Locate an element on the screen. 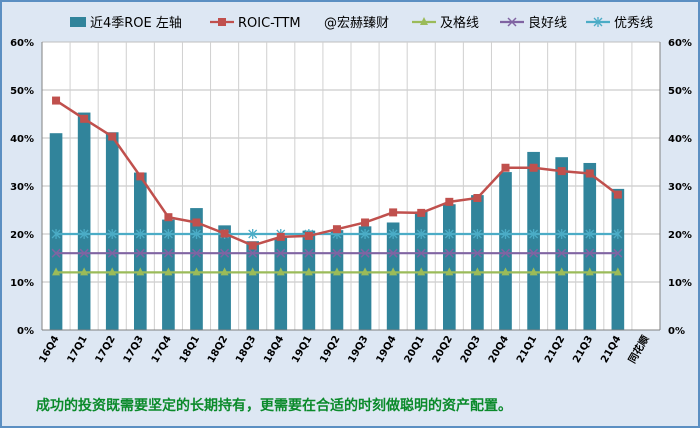 The height and width of the screenshot is (430, 700). x-tick-label: 21Q1 is located at coordinates (527, 349).